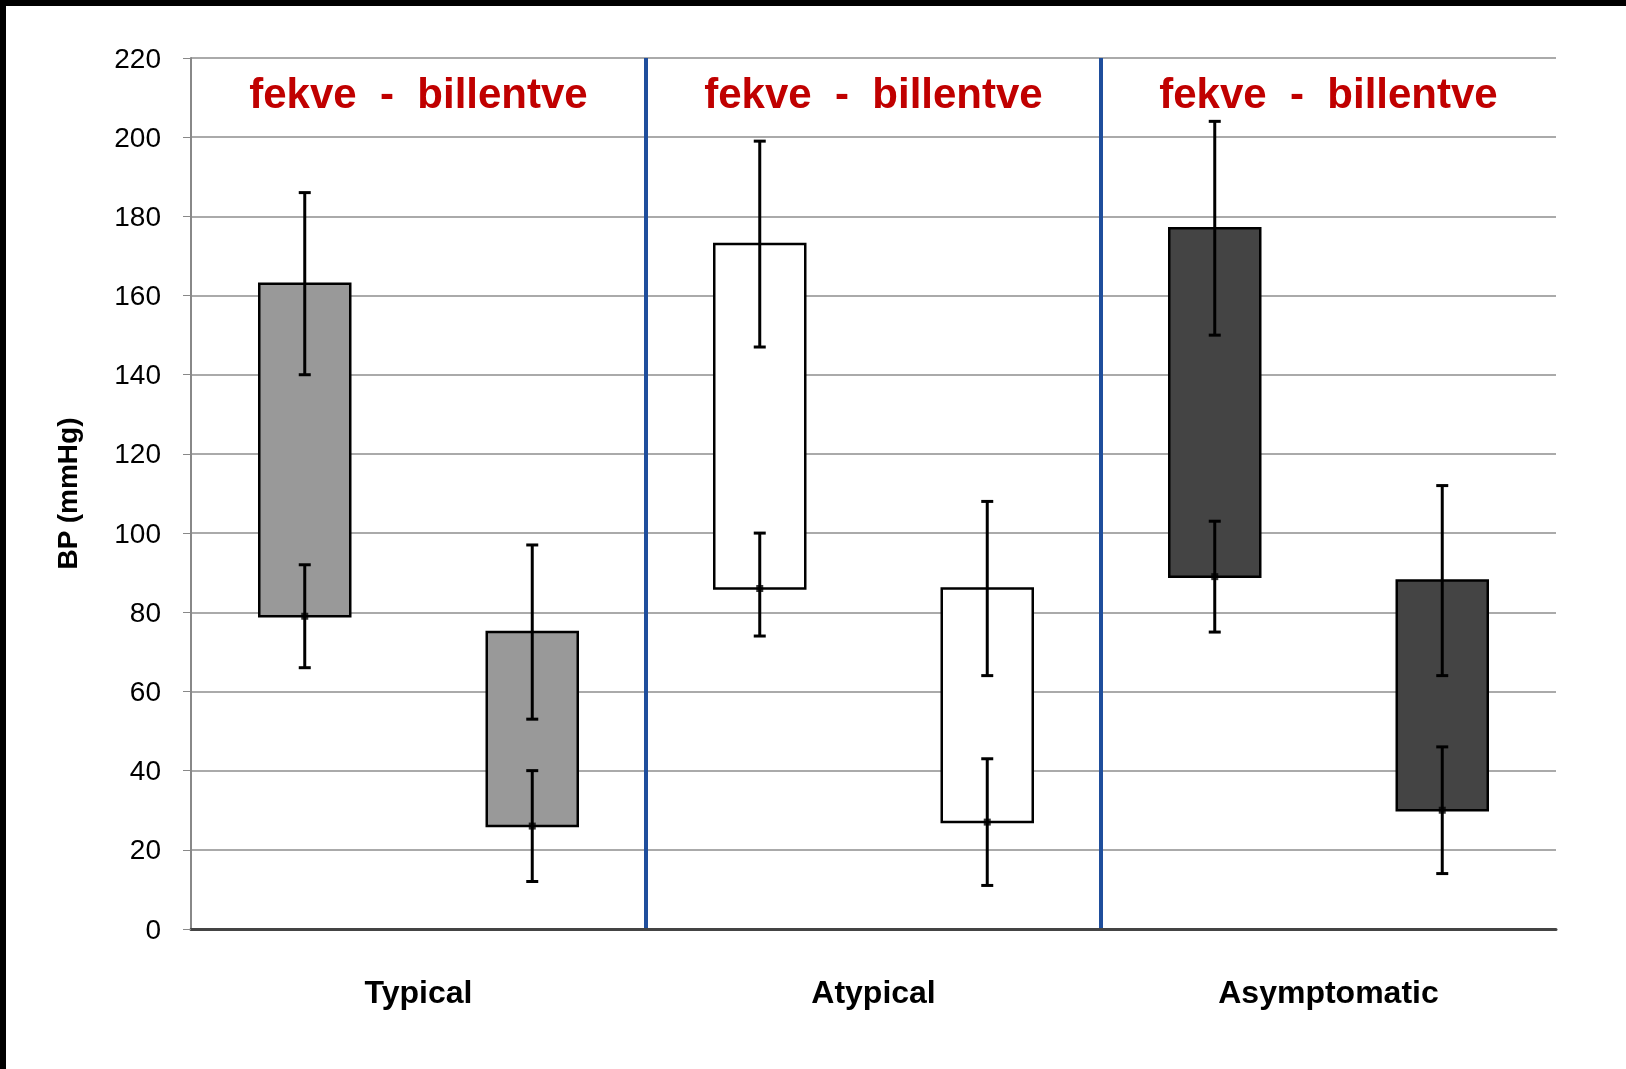 This screenshot has height=1069, width=1626. What do you see at coordinates (137, 296) in the screenshot?
I see `y-tick-label: 160` at bounding box center [137, 296].